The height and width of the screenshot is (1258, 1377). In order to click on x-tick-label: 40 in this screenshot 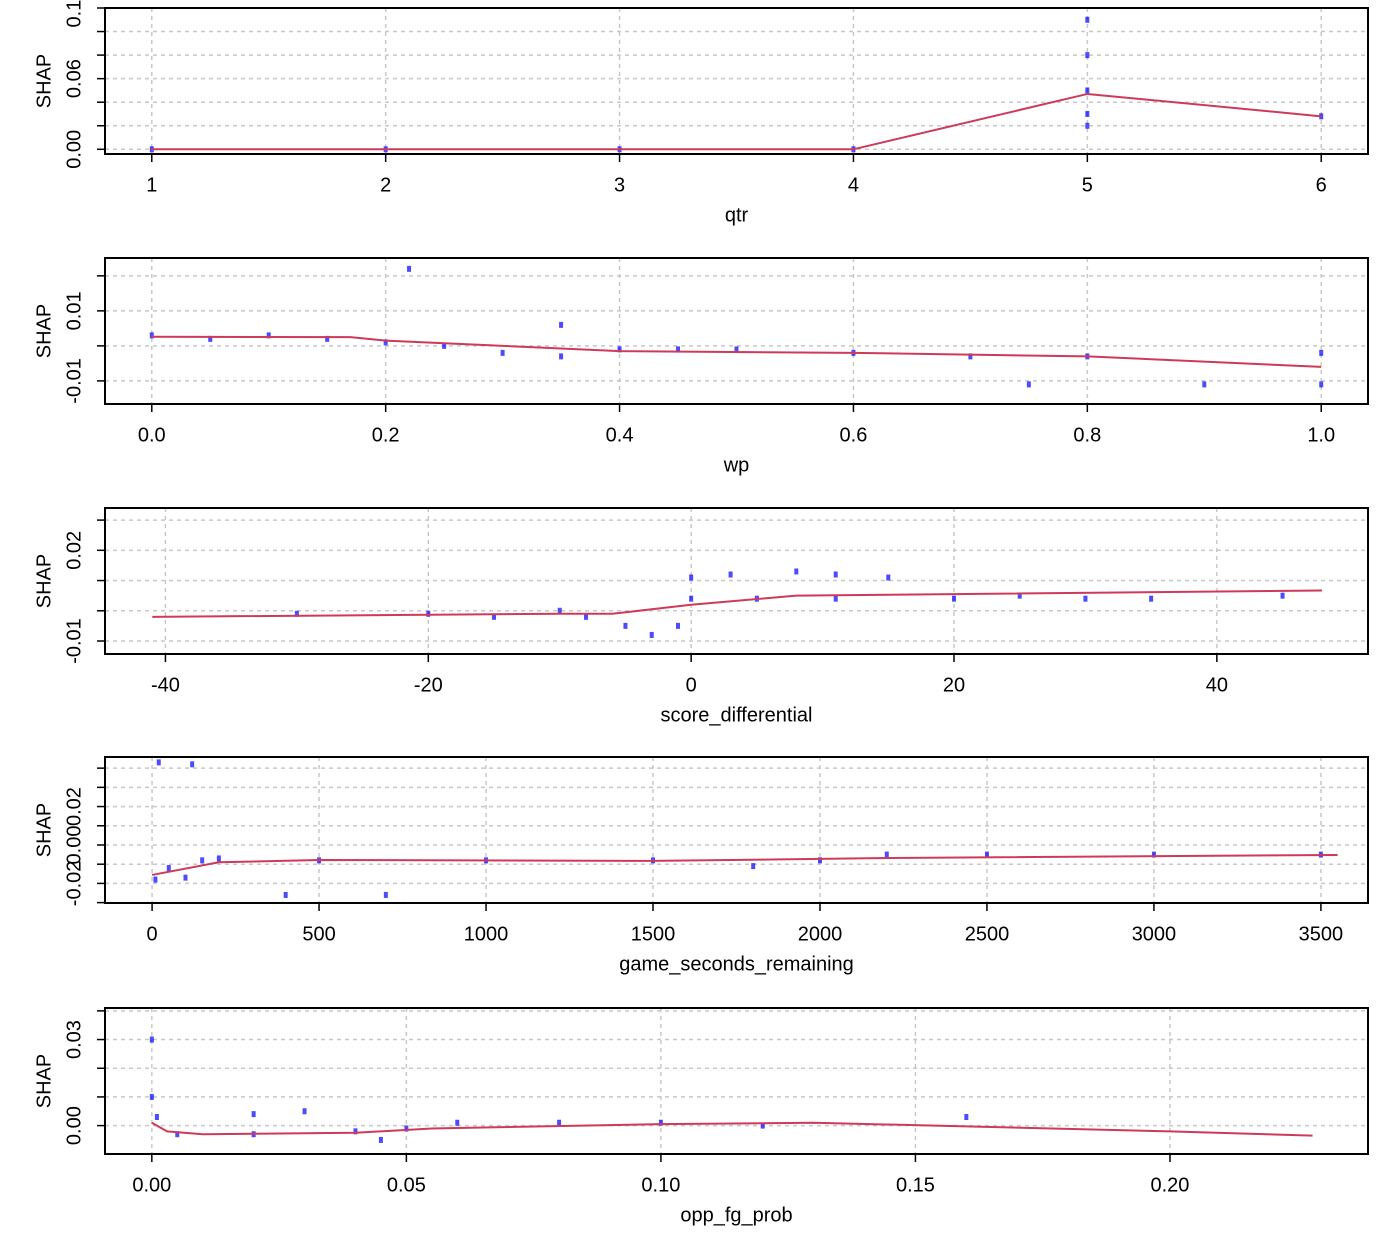, I will do `click(1217, 685)`.